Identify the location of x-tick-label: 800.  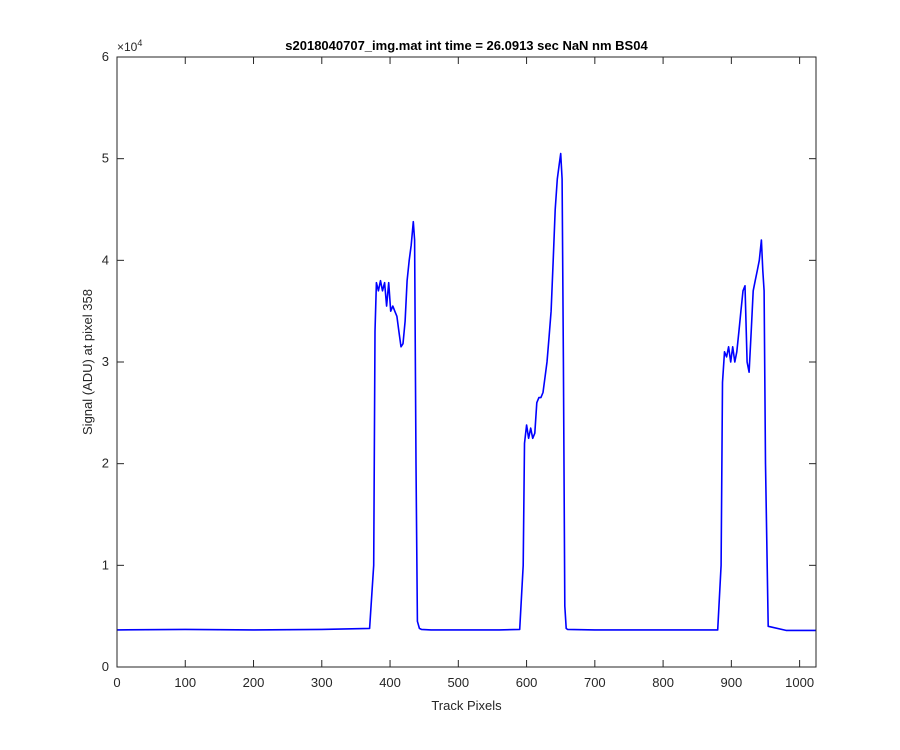
(663, 682).